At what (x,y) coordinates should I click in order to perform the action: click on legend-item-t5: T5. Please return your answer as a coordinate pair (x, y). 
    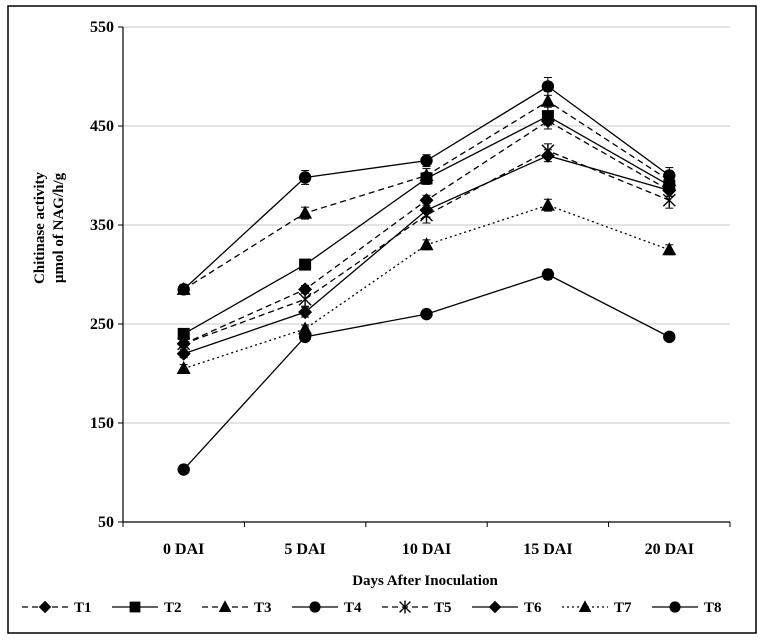
    Looking at the image, I should click on (417, 608).